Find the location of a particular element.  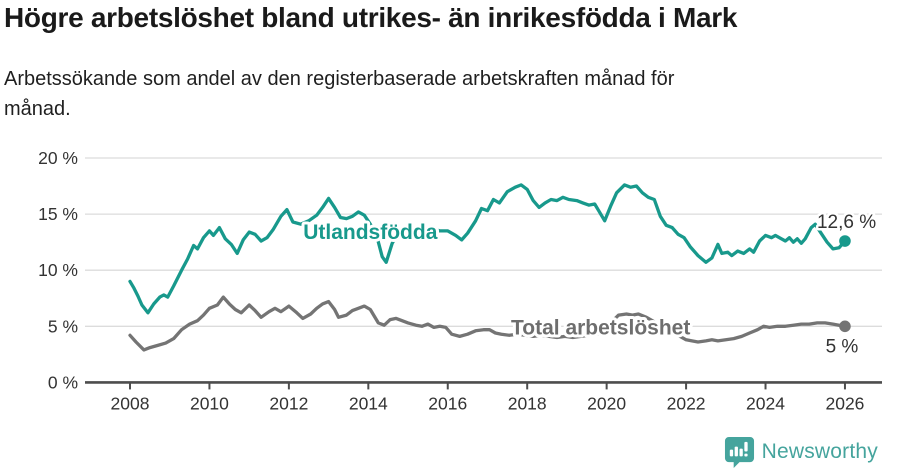

y-axis-label-5: 5 % is located at coordinates (63, 326).